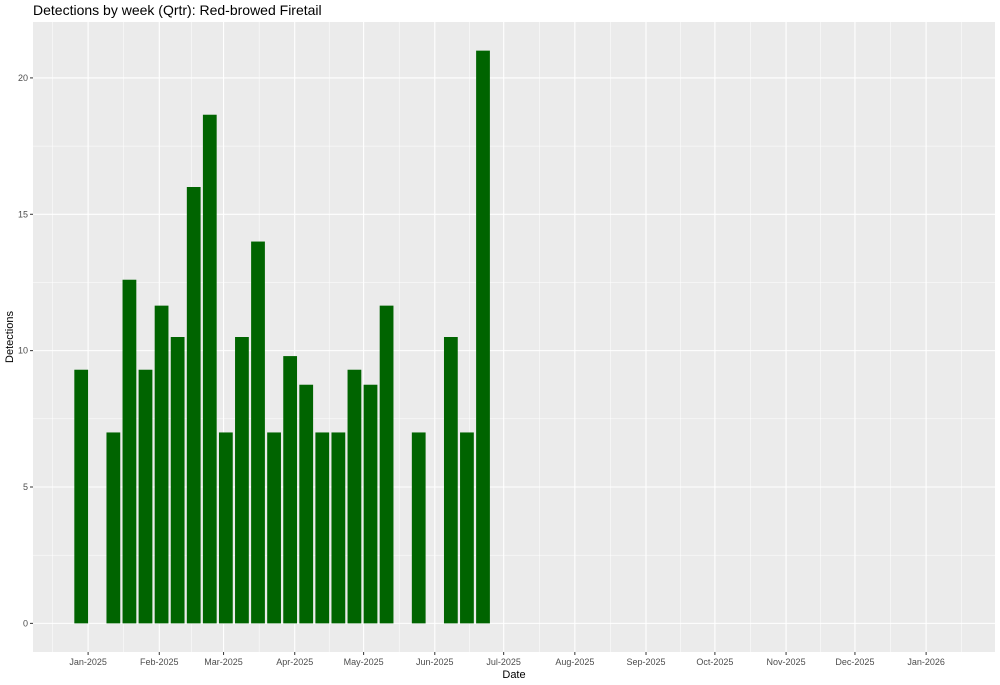 The height and width of the screenshot is (685, 1000). What do you see at coordinates (786, 662) in the screenshot?
I see `x-tick-label: Nov-2025` at bounding box center [786, 662].